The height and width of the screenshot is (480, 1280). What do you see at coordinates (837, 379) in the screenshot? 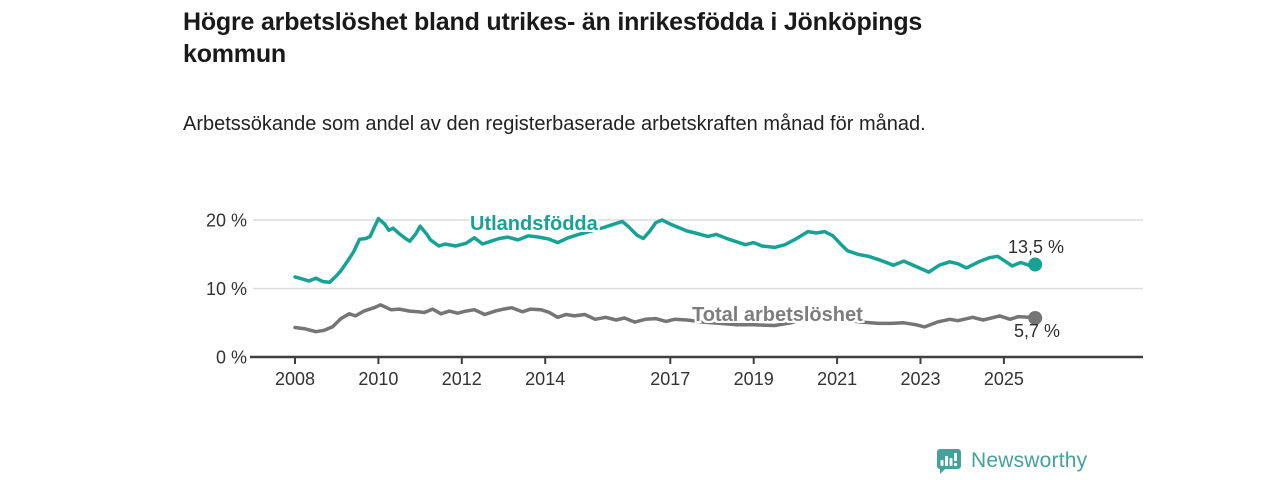
I see `x-tick-label-2021: 2021` at bounding box center [837, 379].